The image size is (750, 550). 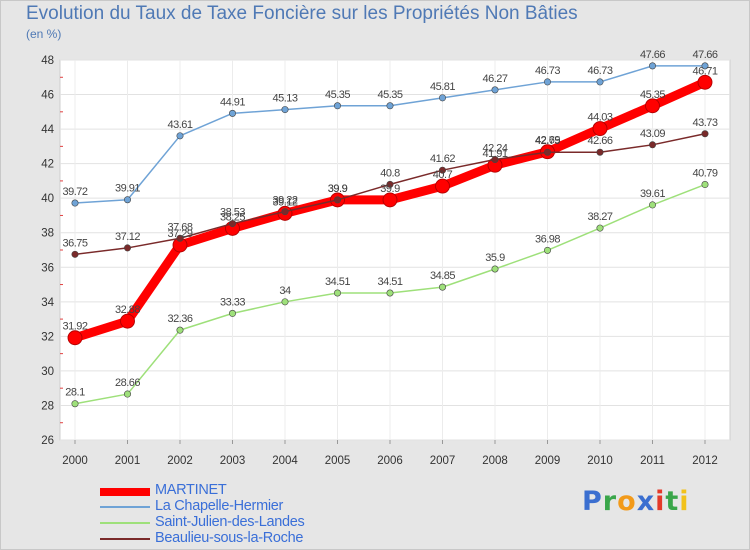 I want to click on legend-swatch-saint-julien, so click(x=125, y=523).